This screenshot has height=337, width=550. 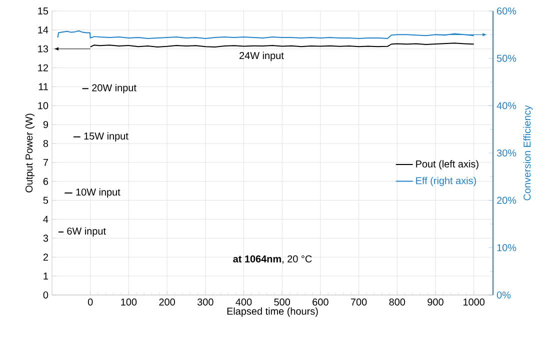 What do you see at coordinates (106, 137) in the screenshot?
I see `annotation: 15W input` at bounding box center [106, 137].